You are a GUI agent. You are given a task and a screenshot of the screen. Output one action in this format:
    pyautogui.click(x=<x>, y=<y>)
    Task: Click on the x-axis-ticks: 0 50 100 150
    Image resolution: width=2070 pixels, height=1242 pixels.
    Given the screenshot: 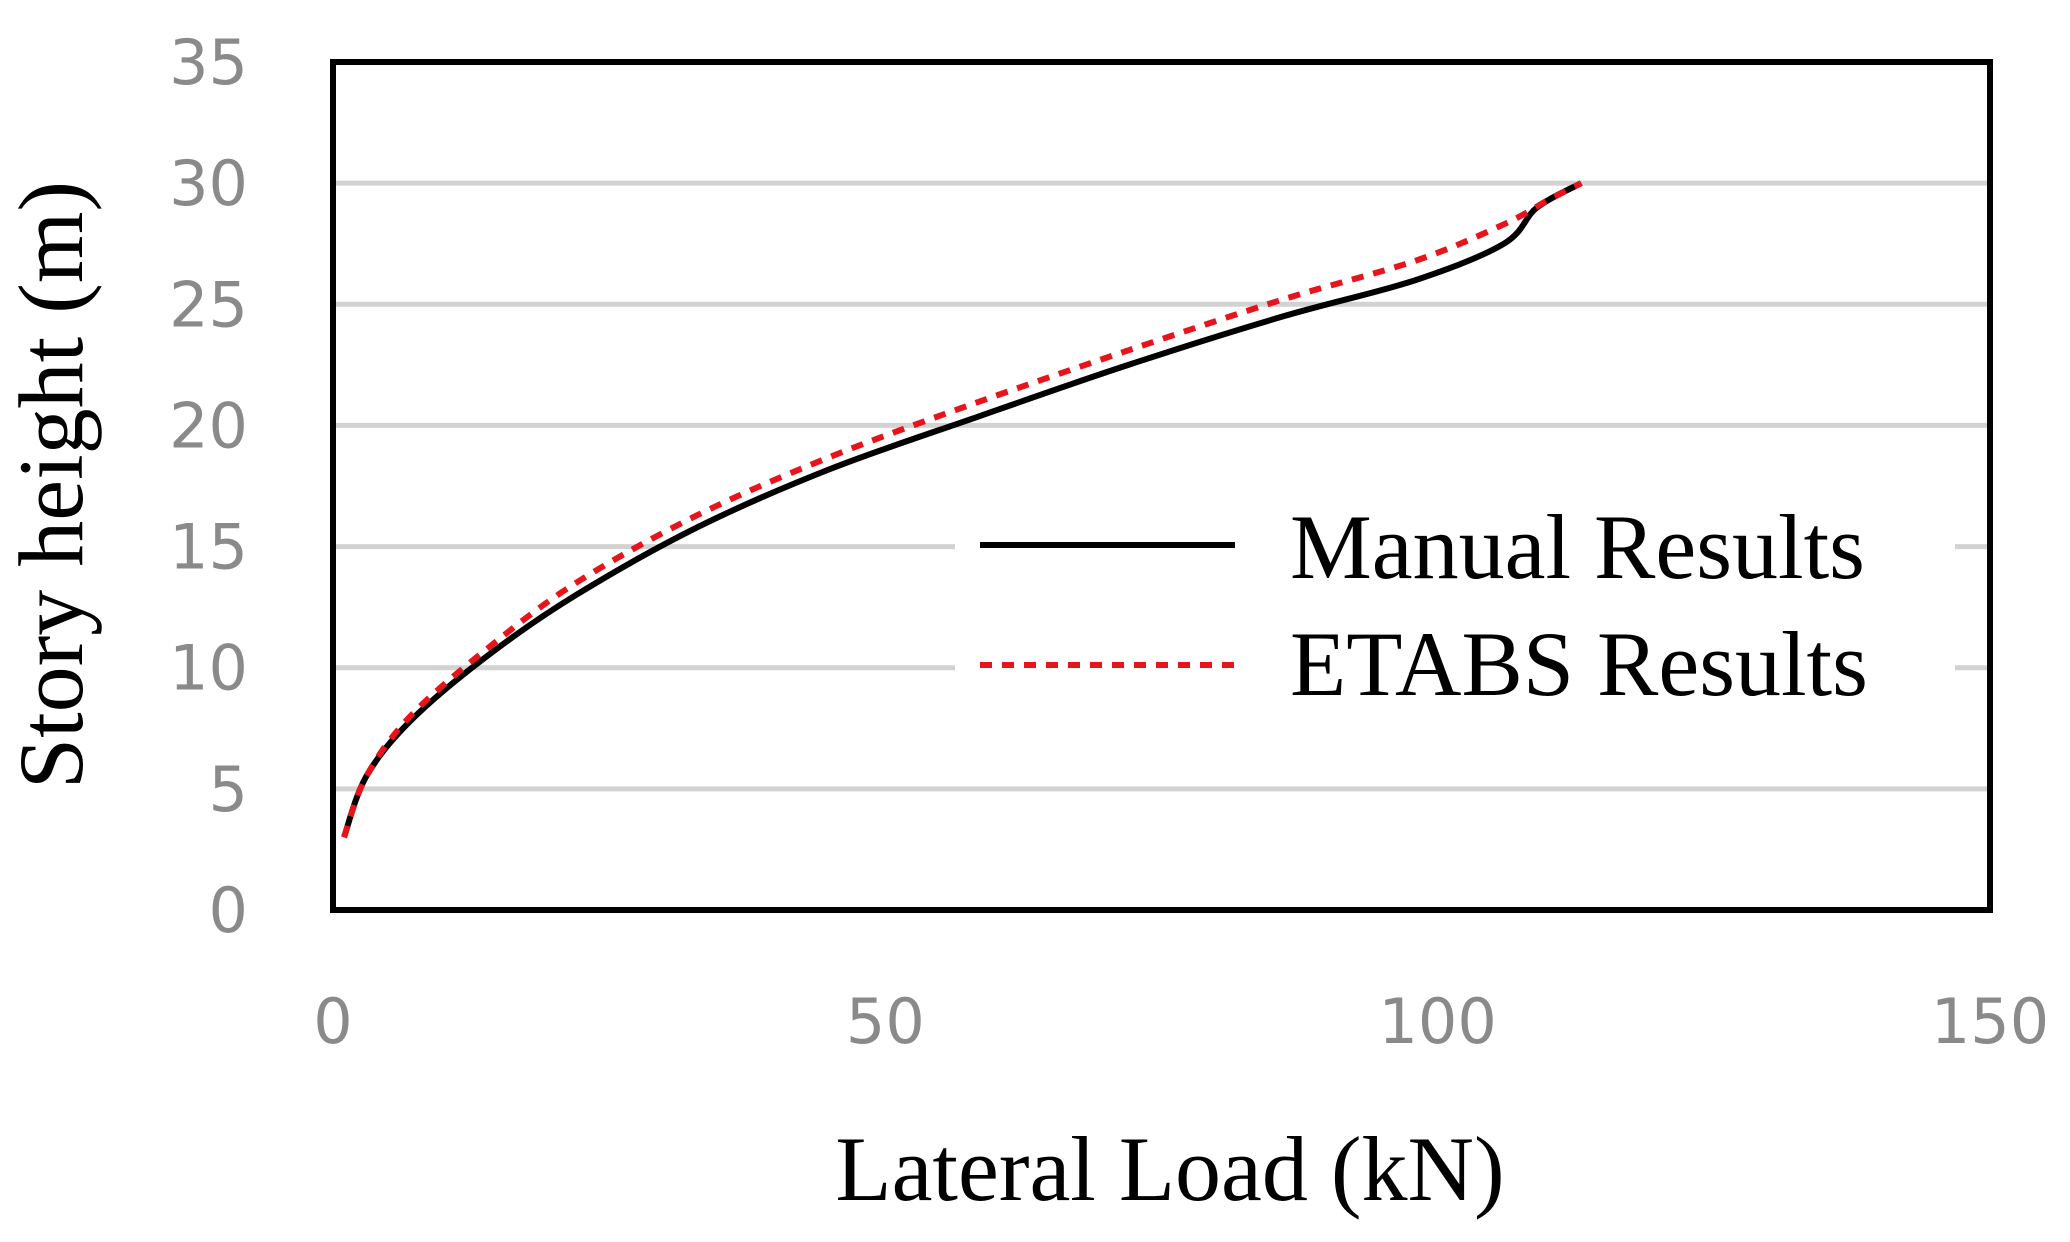 What is the action you would take?
    pyautogui.click(x=1181, y=1021)
    